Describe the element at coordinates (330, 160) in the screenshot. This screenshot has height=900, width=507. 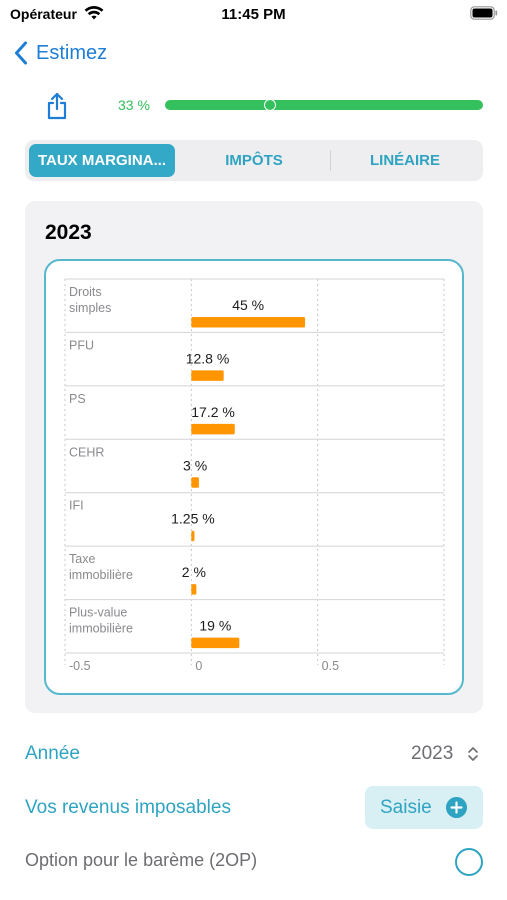
I see `segment-divider` at that location.